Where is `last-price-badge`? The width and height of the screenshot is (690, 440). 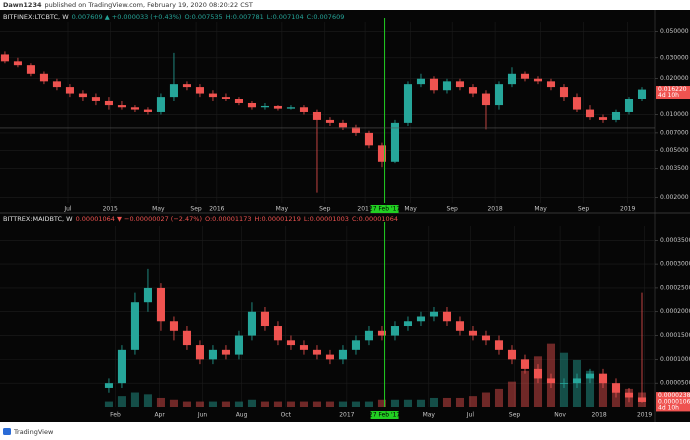 last-price-badge is located at coordinates (673, 405).